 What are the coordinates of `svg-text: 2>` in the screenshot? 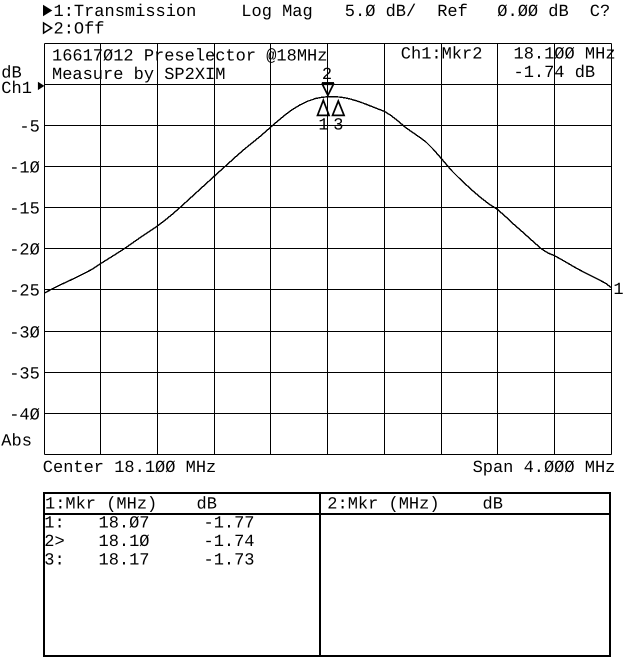 It's located at (54, 542).